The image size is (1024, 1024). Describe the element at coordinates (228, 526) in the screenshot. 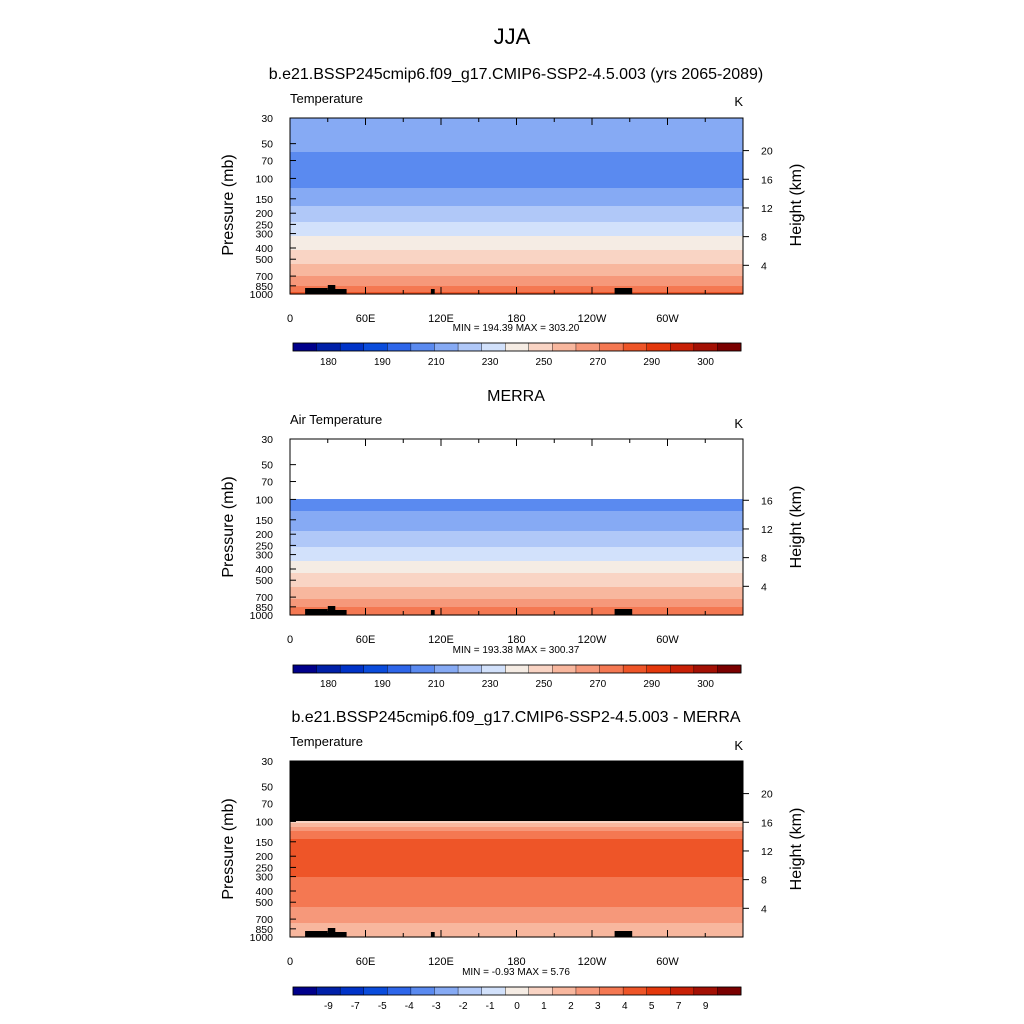

I see `panel-2-ylabel: Pressure (mb)` at that location.